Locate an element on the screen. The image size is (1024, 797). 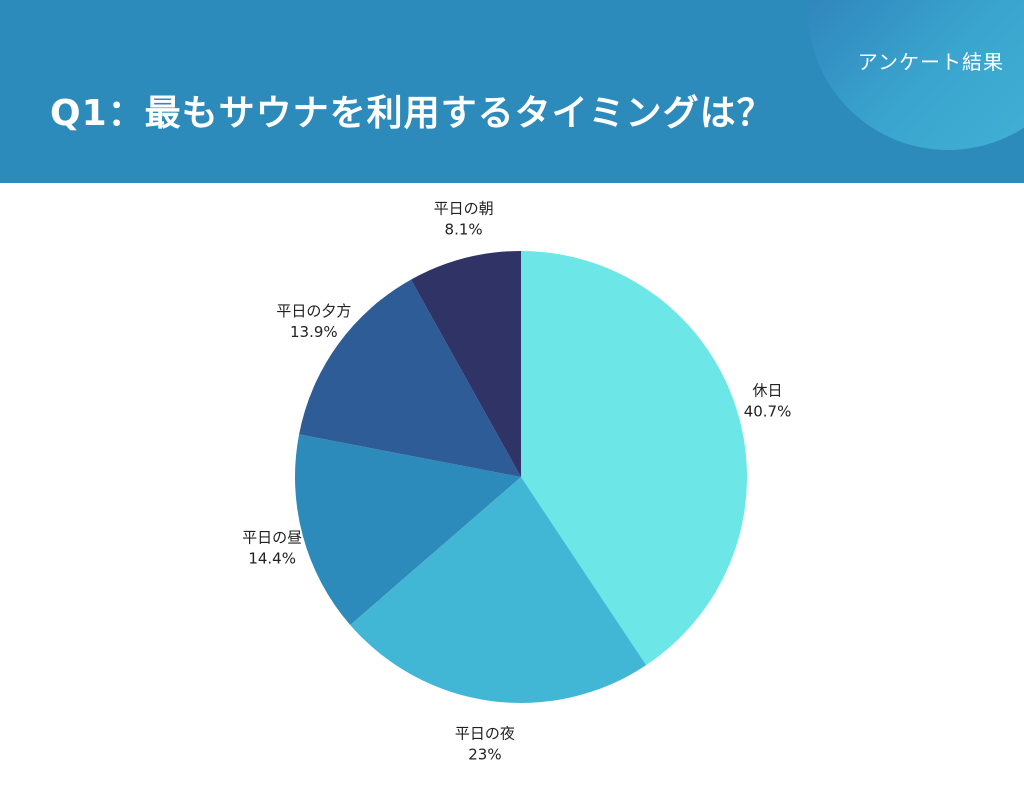
slice-label-percent: 13.9% is located at coordinates (314, 332).